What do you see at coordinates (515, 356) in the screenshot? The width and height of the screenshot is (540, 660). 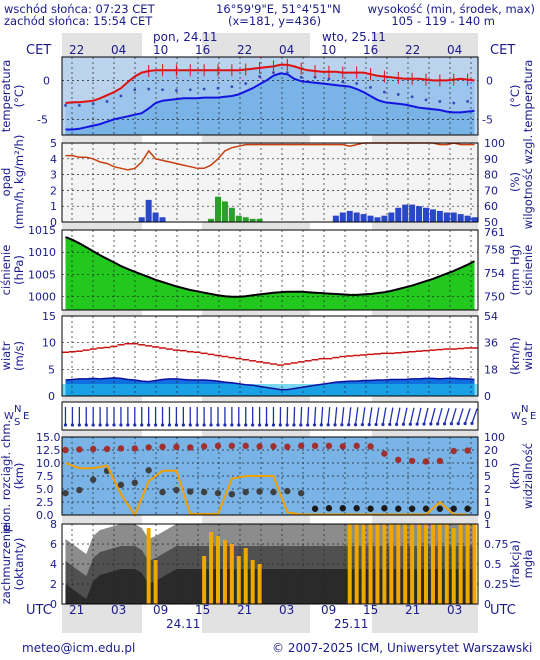 I see `wind-unit-right: (km/h)` at bounding box center [515, 356].